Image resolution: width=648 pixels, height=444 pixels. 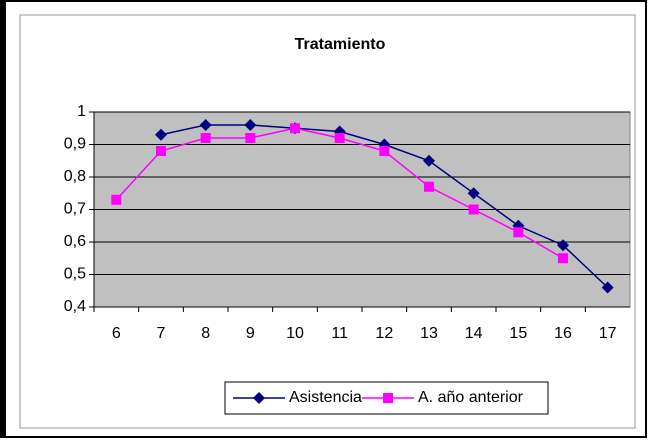 What do you see at coordinates (471, 397) in the screenshot?
I see `legend-label: A. año anterior` at bounding box center [471, 397].